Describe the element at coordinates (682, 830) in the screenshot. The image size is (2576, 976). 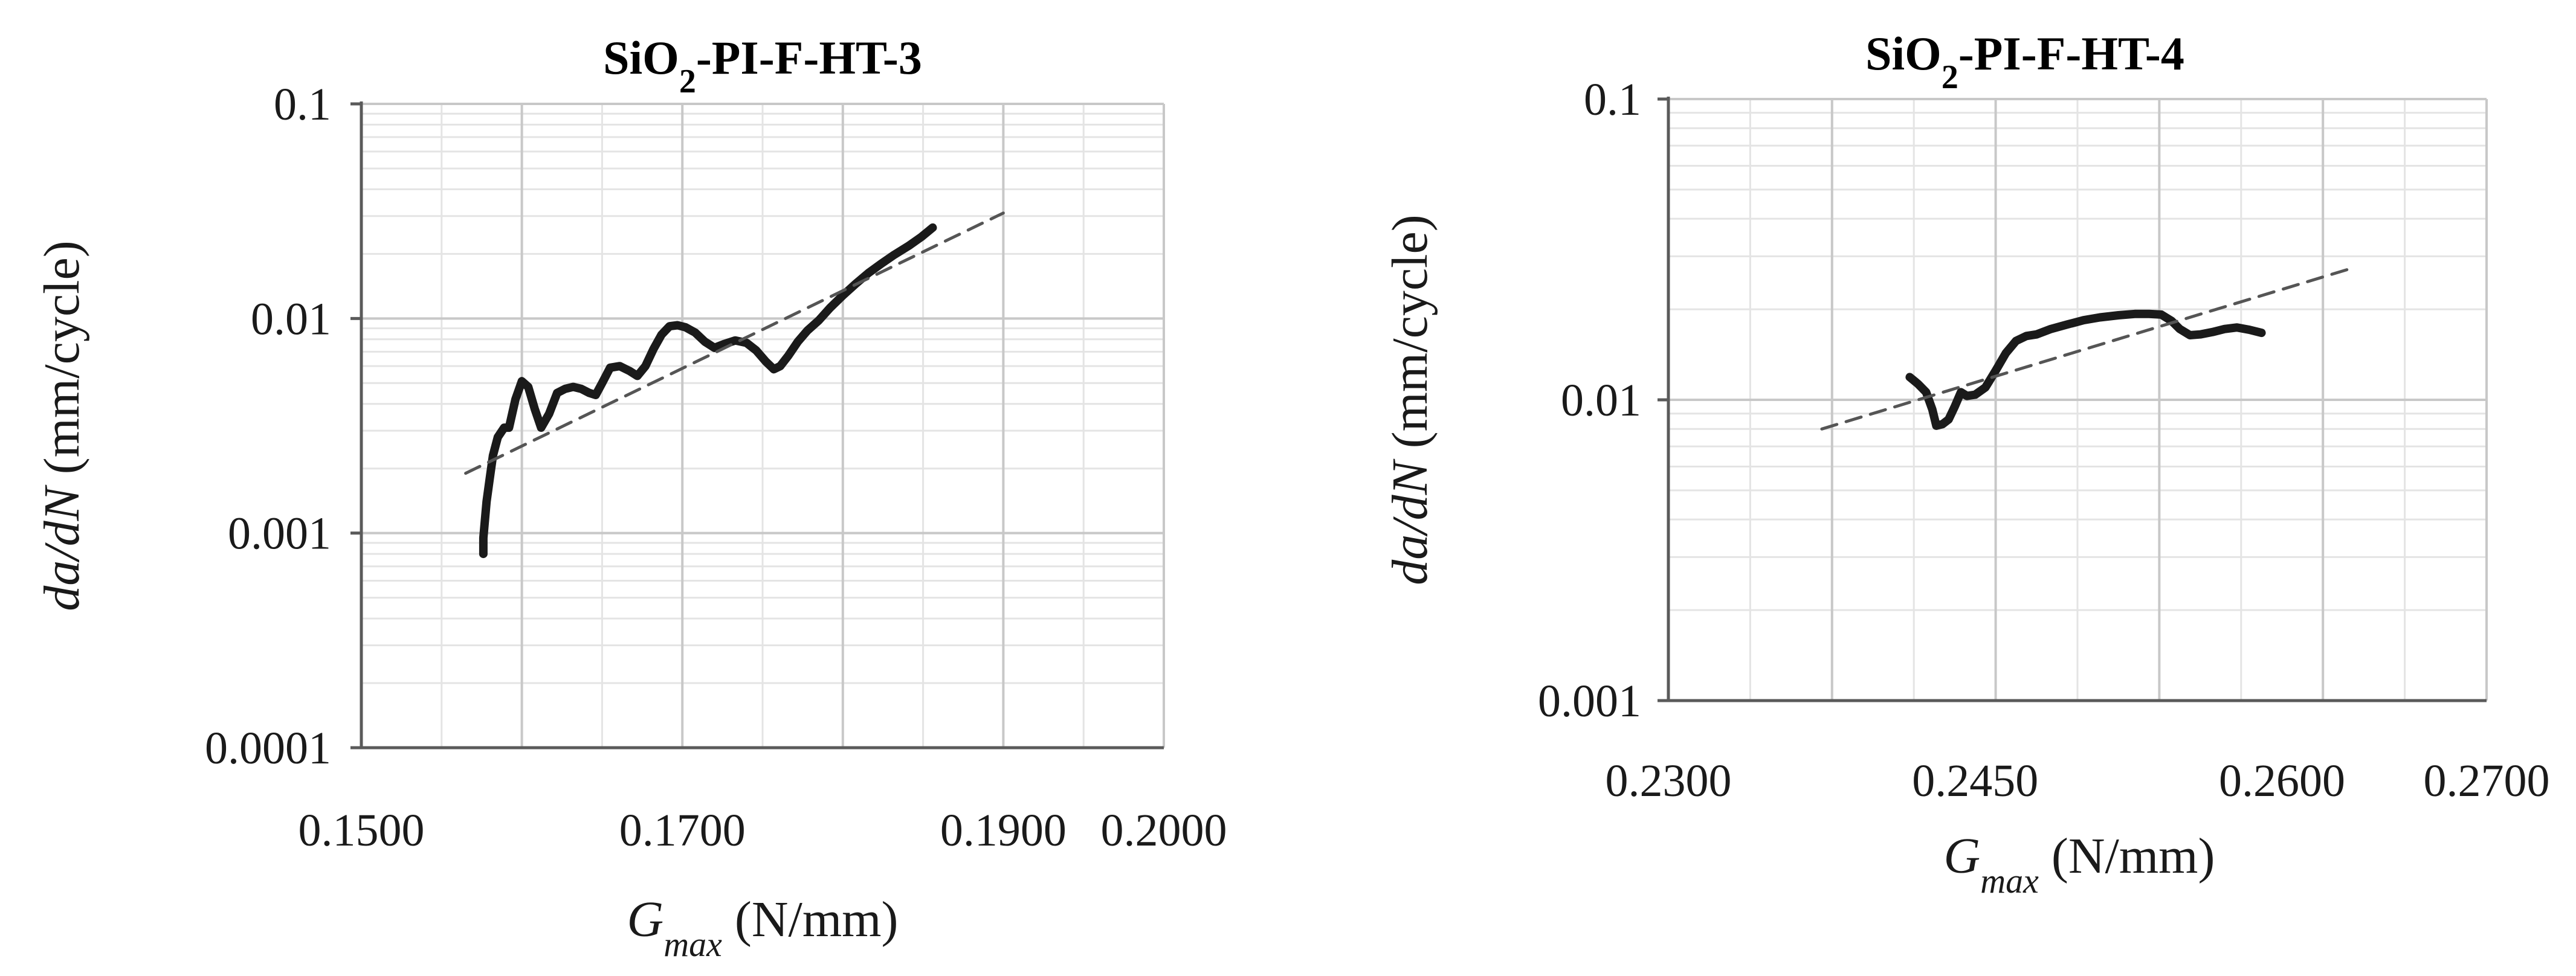
I see `x-tick-label: 0.1700` at that location.